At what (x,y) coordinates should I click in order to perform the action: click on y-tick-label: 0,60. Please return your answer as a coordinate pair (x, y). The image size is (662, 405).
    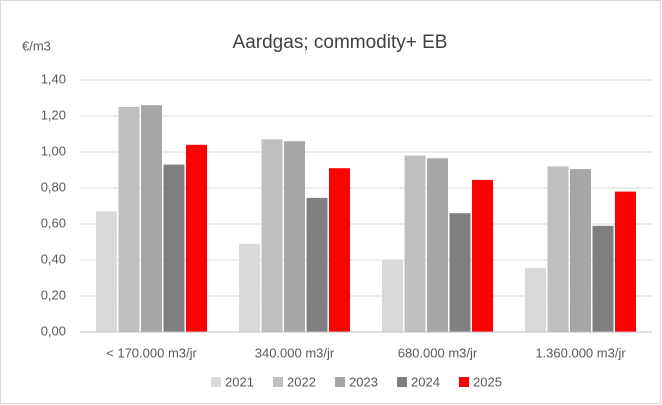
    Looking at the image, I should click on (53, 222).